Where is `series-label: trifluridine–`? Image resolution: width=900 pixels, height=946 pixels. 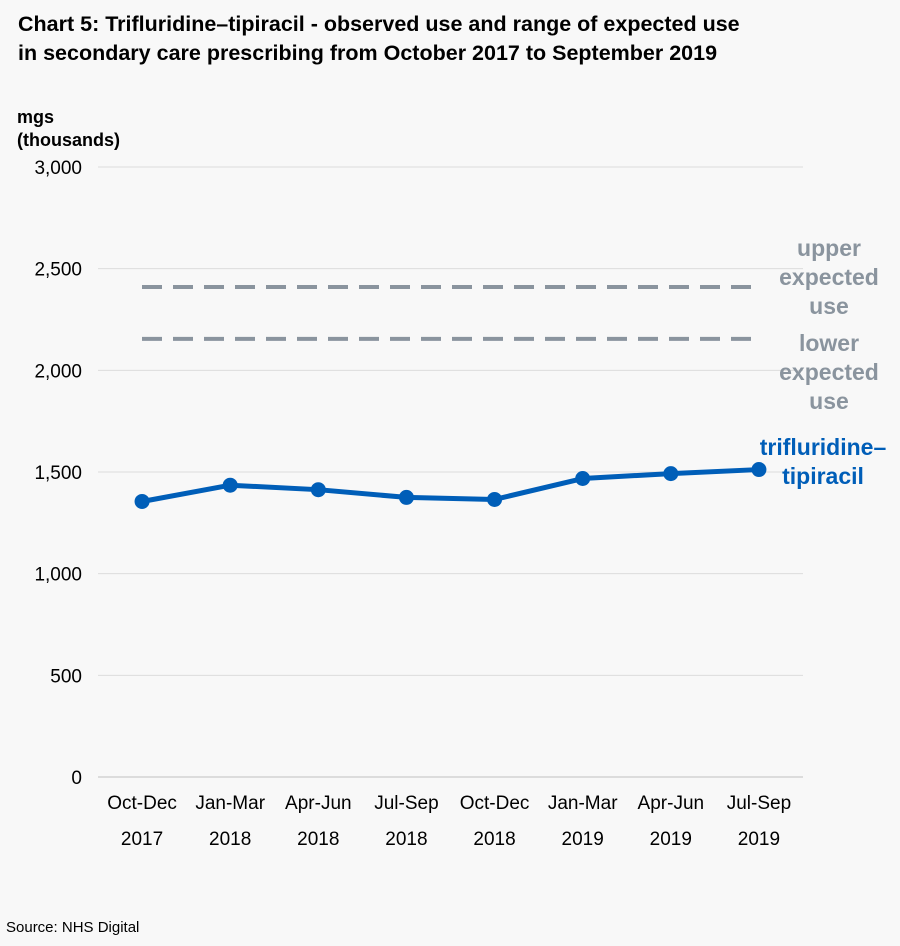 series-label: trifluridine– is located at coordinates (823, 447).